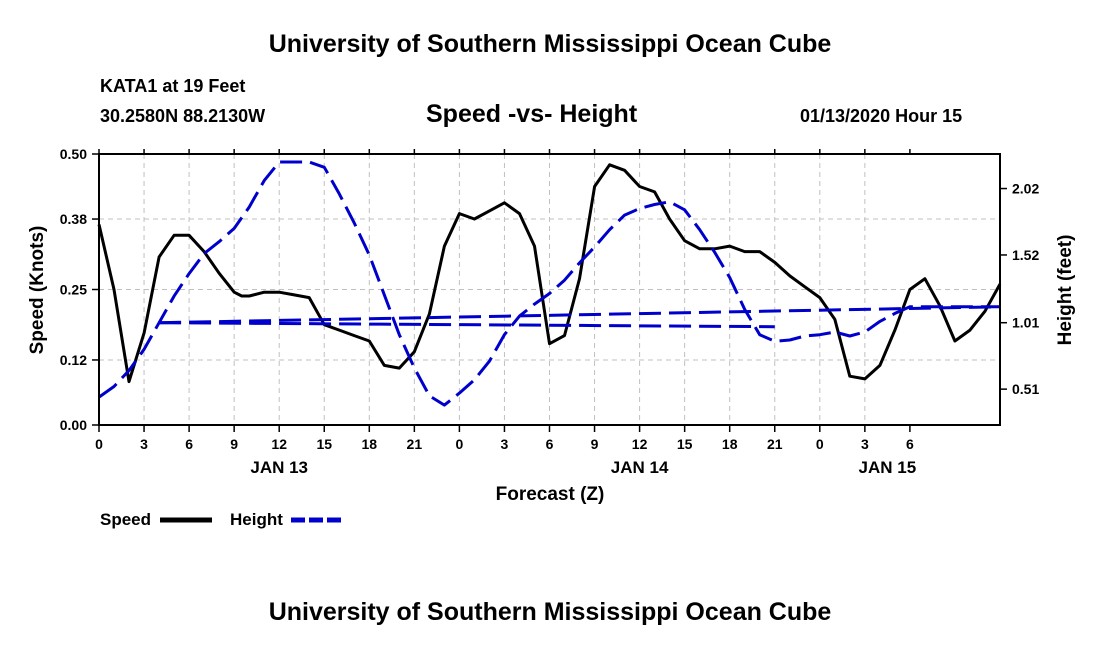 This screenshot has width=1100, height=650. I want to click on y-left-tick-label: 0.25, so click(73, 290).